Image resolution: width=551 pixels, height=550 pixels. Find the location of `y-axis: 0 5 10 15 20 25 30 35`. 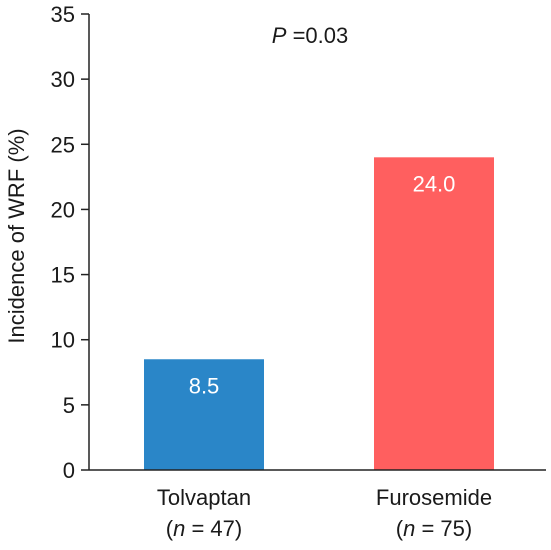

y-axis: 0 5 10 15 20 25 30 35 is located at coordinates (70, 242).